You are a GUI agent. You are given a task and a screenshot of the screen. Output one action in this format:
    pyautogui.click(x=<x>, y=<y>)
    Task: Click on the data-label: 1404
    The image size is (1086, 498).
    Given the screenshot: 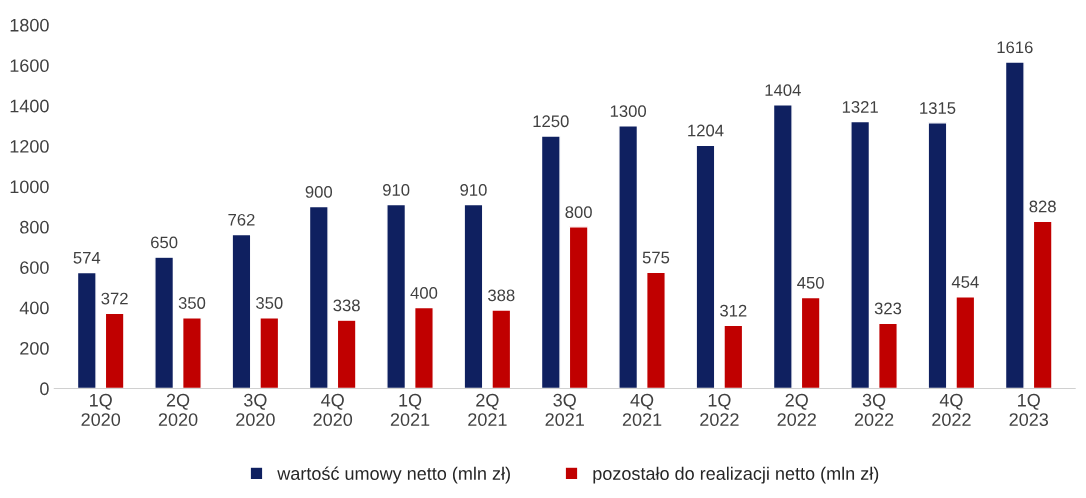 What is the action you would take?
    pyautogui.click(x=783, y=90)
    